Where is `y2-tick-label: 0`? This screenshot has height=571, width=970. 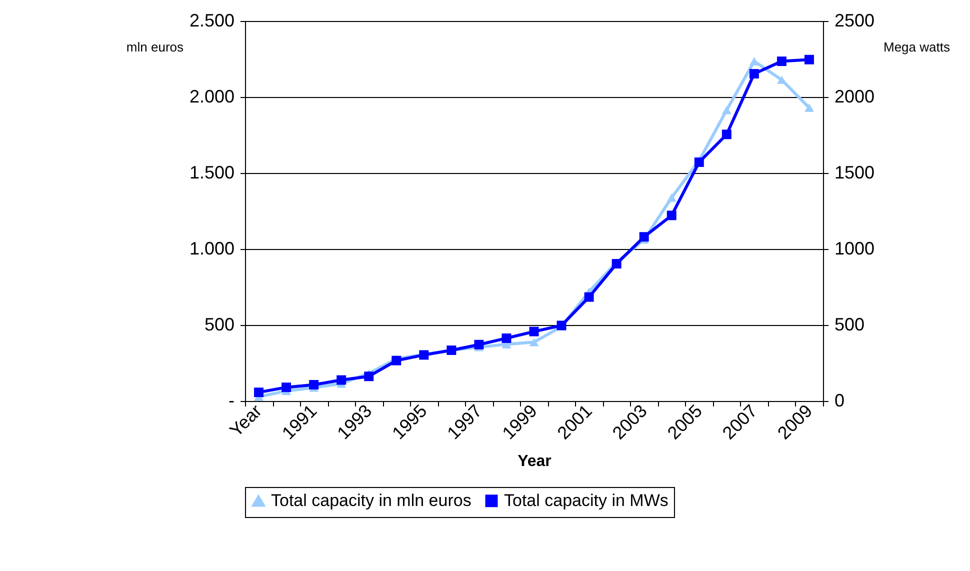 y2-tick-label: 0 is located at coordinates (839, 400).